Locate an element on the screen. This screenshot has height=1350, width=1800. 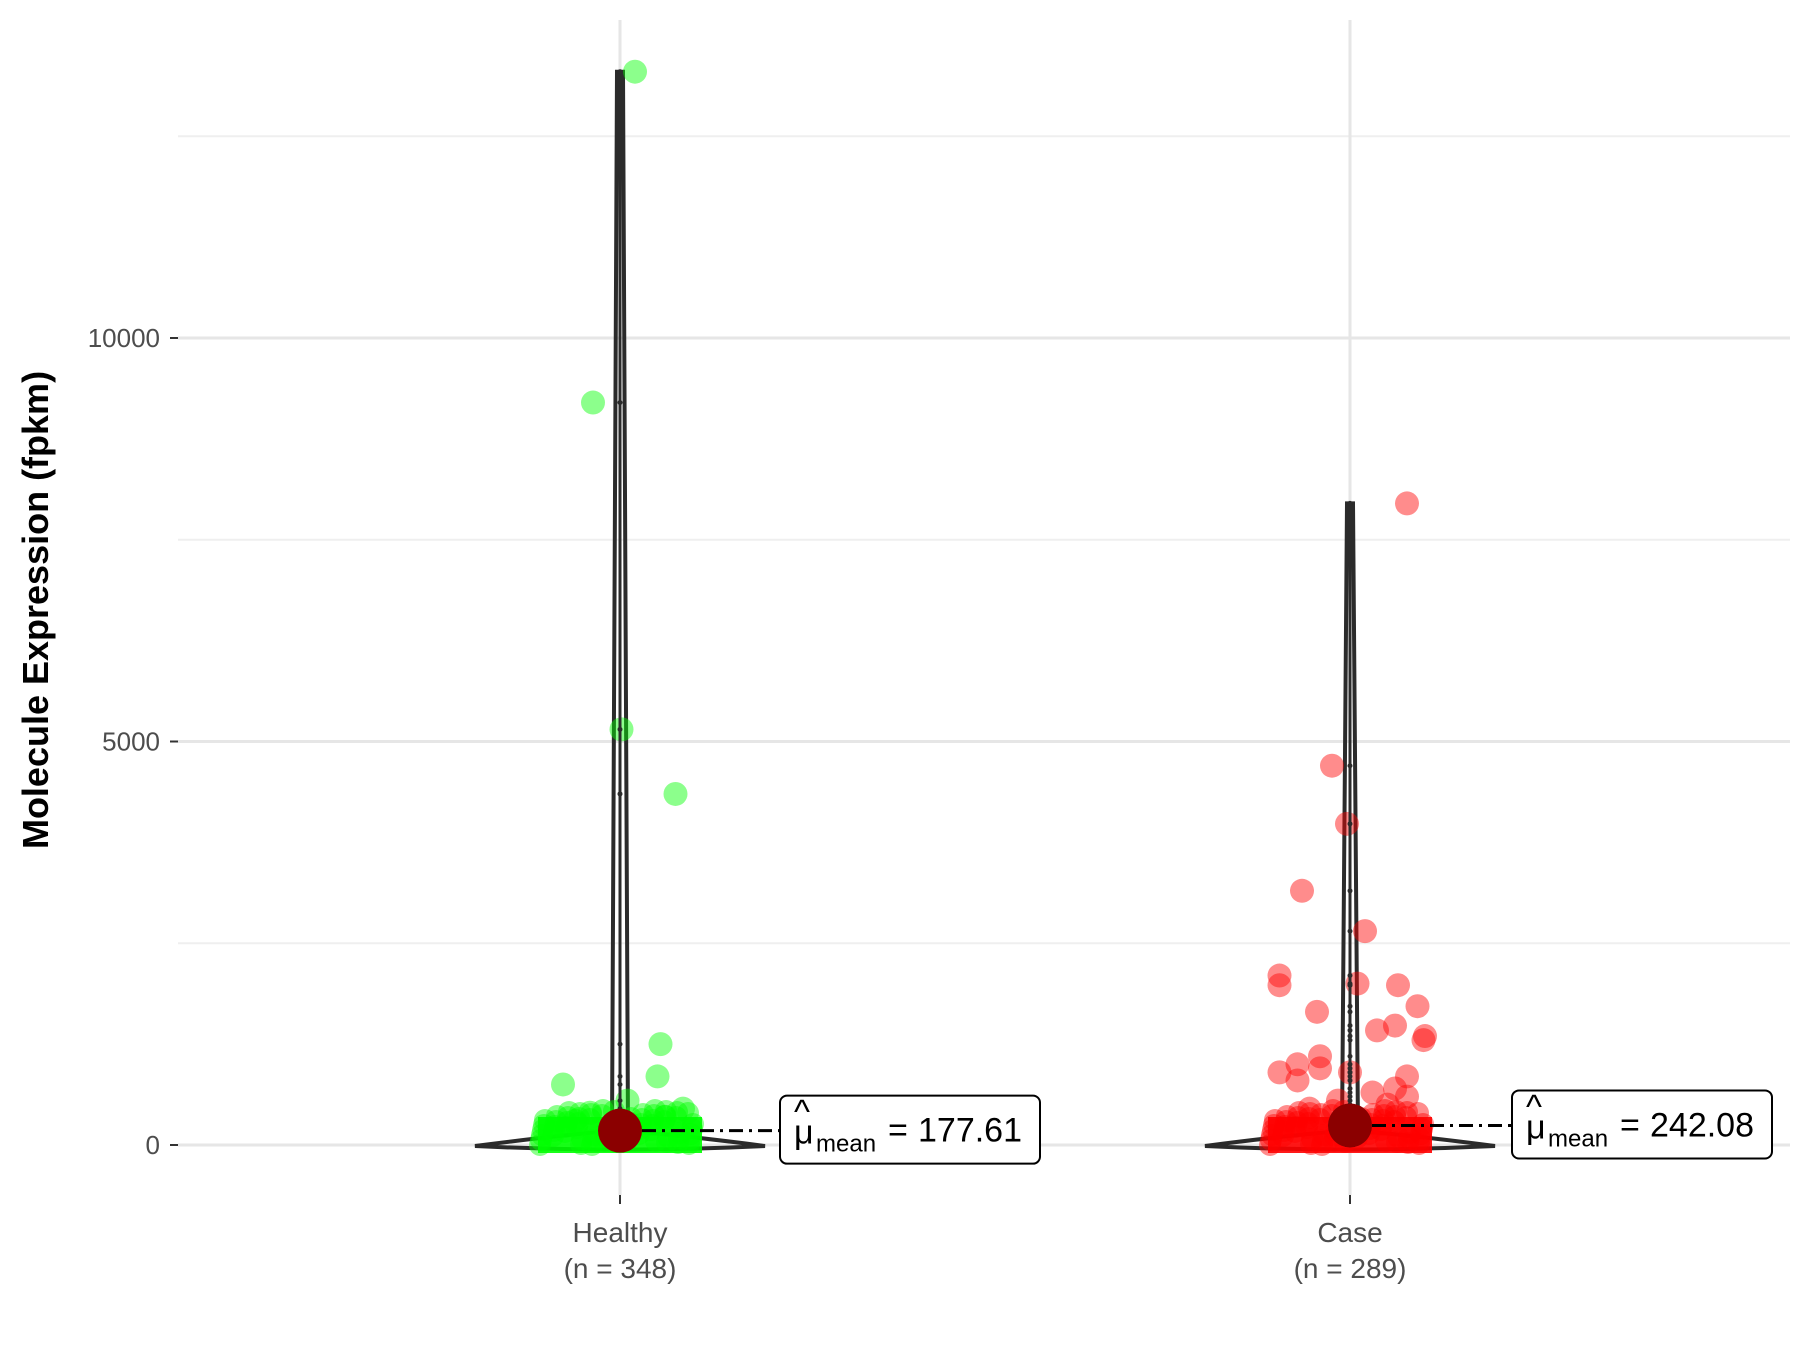
y-axis-title: Molecule Expression (fpkm) is located at coordinates (35, 610).